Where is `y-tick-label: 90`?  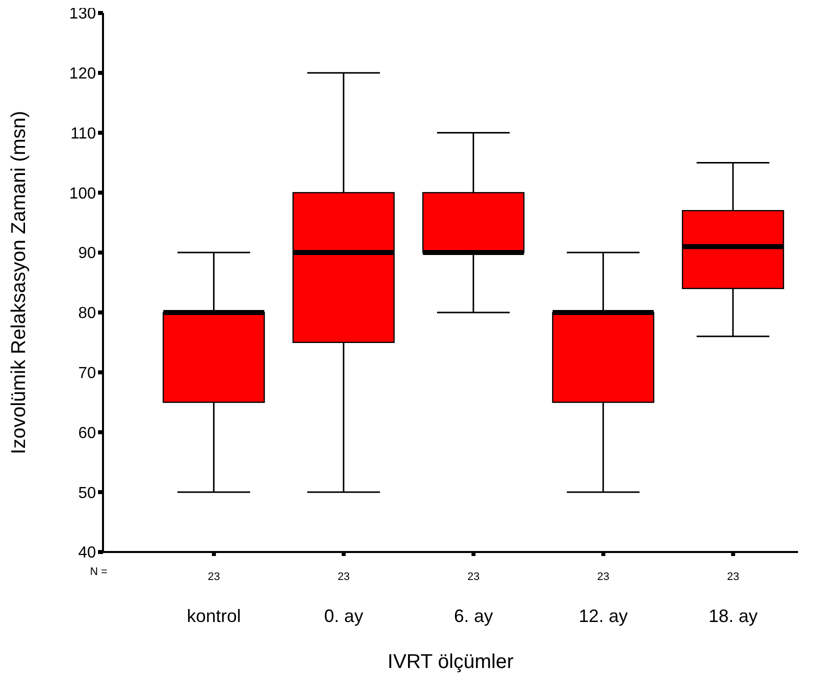 y-tick-label: 90 is located at coordinates (87, 253).